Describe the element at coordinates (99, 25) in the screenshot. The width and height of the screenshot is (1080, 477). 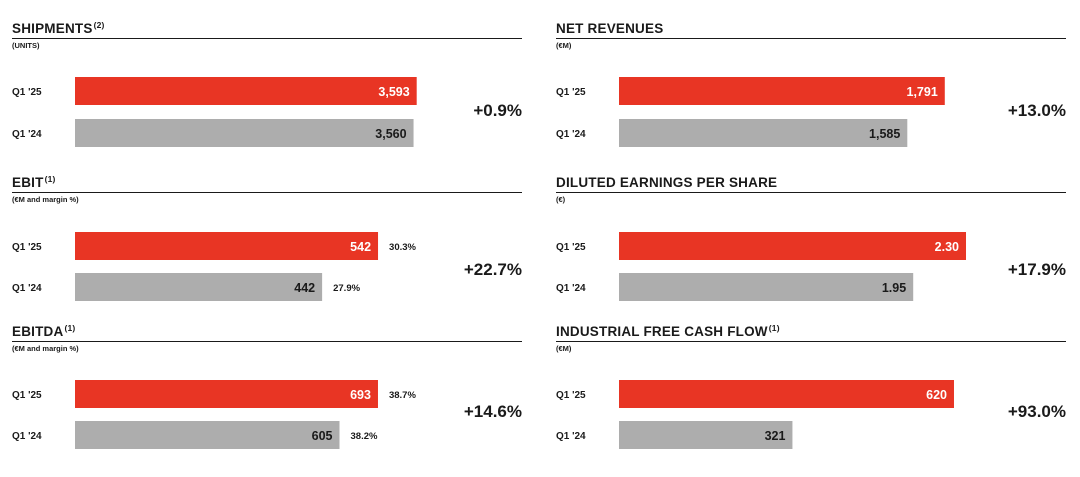
I see `footnote-marker: (2)` at that location.